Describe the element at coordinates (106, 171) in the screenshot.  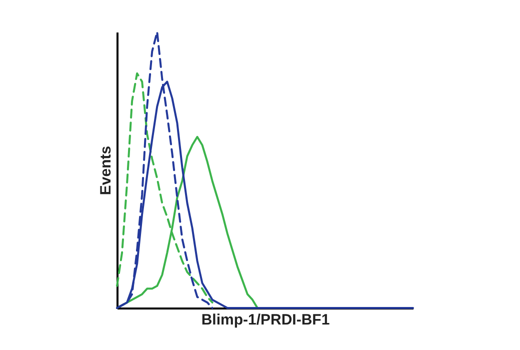
I see `y-axis-title: Events` at that location.